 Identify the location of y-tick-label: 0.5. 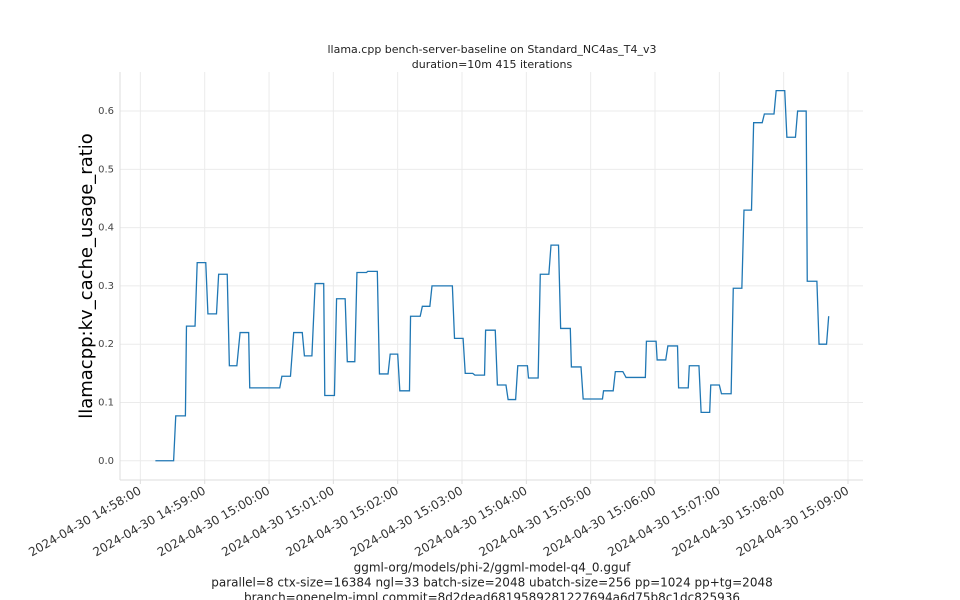
(106, 169).